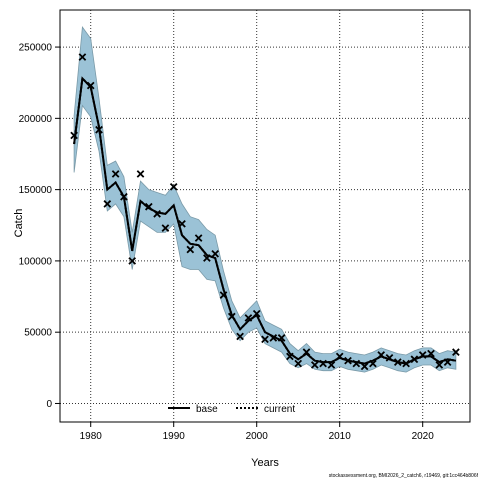 The height and width of the screenshot is (480, 480). Describe the element at coordinates (49, 404) in the screenshot. I see `y-tick-label: 0` at that location.